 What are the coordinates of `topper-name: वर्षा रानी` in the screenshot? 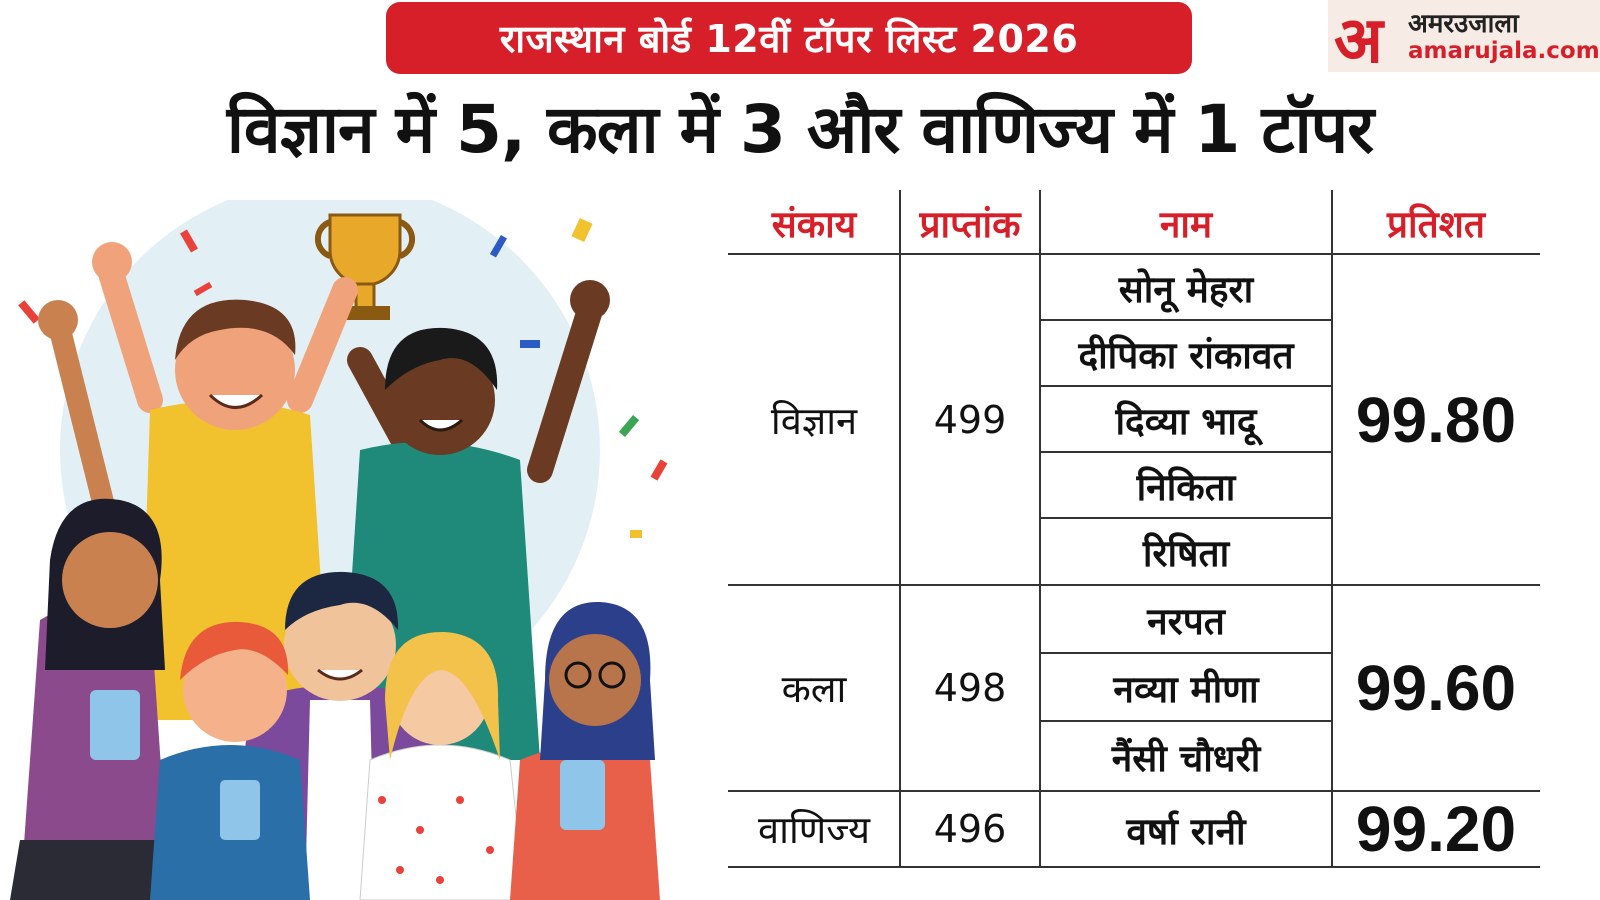 It's located at (1186, 831).